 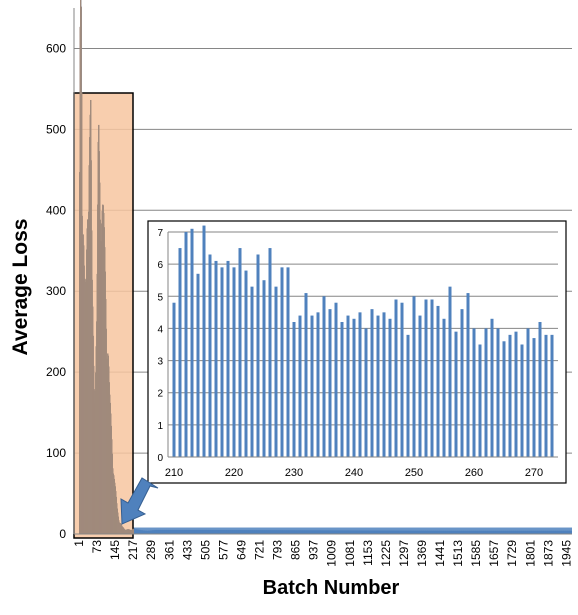 What do you see at coordinates (56, 372) in the screenshot?
I see `main-y-tick-label: 200` at bounding box center [56, 372].